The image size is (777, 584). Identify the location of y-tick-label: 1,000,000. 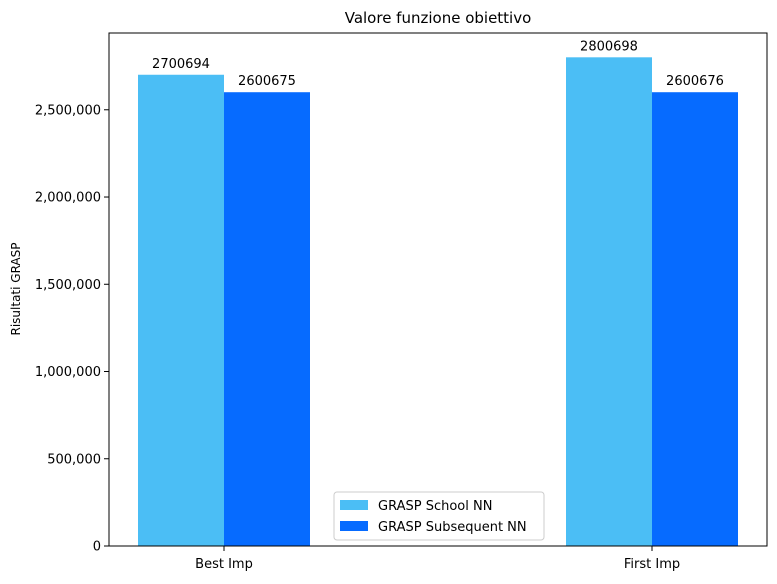
(68, 372).